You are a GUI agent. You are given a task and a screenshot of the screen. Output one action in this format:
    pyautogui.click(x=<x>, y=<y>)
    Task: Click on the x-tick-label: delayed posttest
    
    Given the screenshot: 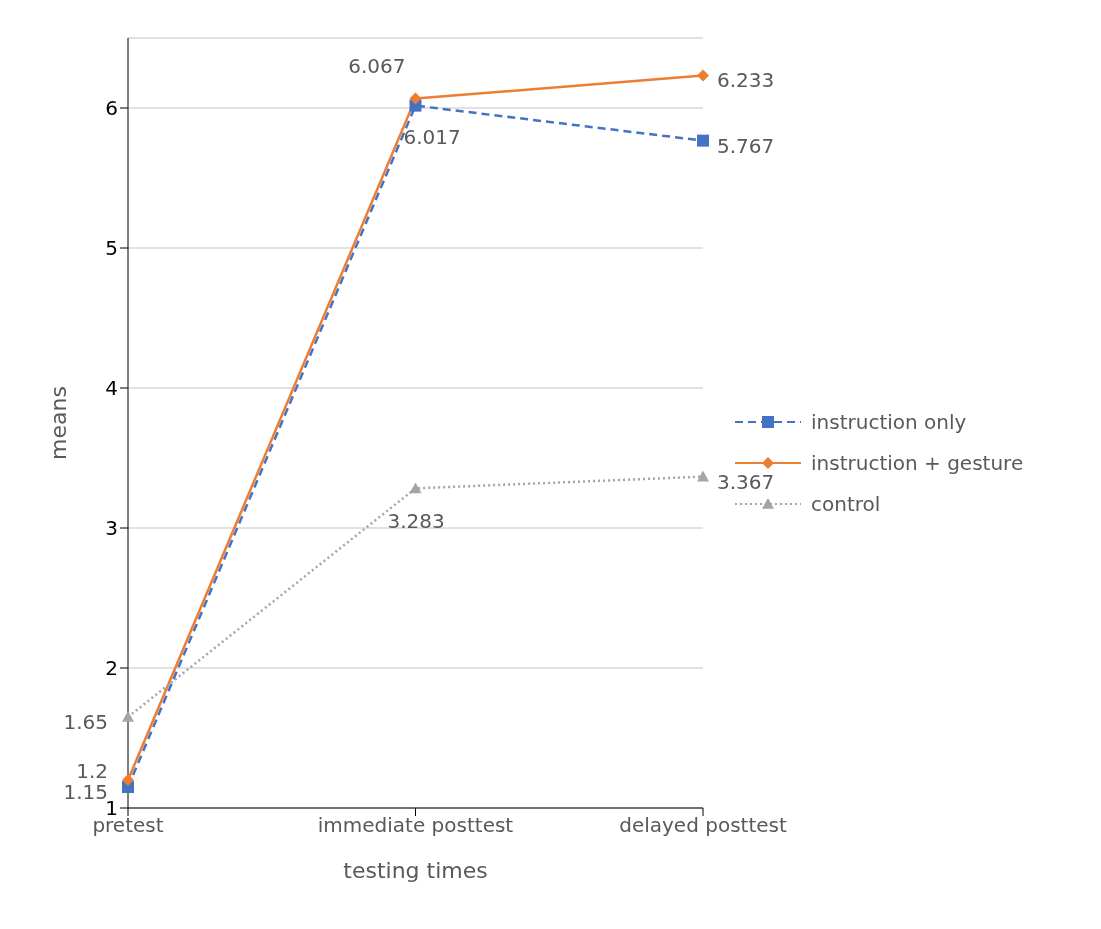 What is the action you would take?
    pyautogui.click(x=703, y=825)
    